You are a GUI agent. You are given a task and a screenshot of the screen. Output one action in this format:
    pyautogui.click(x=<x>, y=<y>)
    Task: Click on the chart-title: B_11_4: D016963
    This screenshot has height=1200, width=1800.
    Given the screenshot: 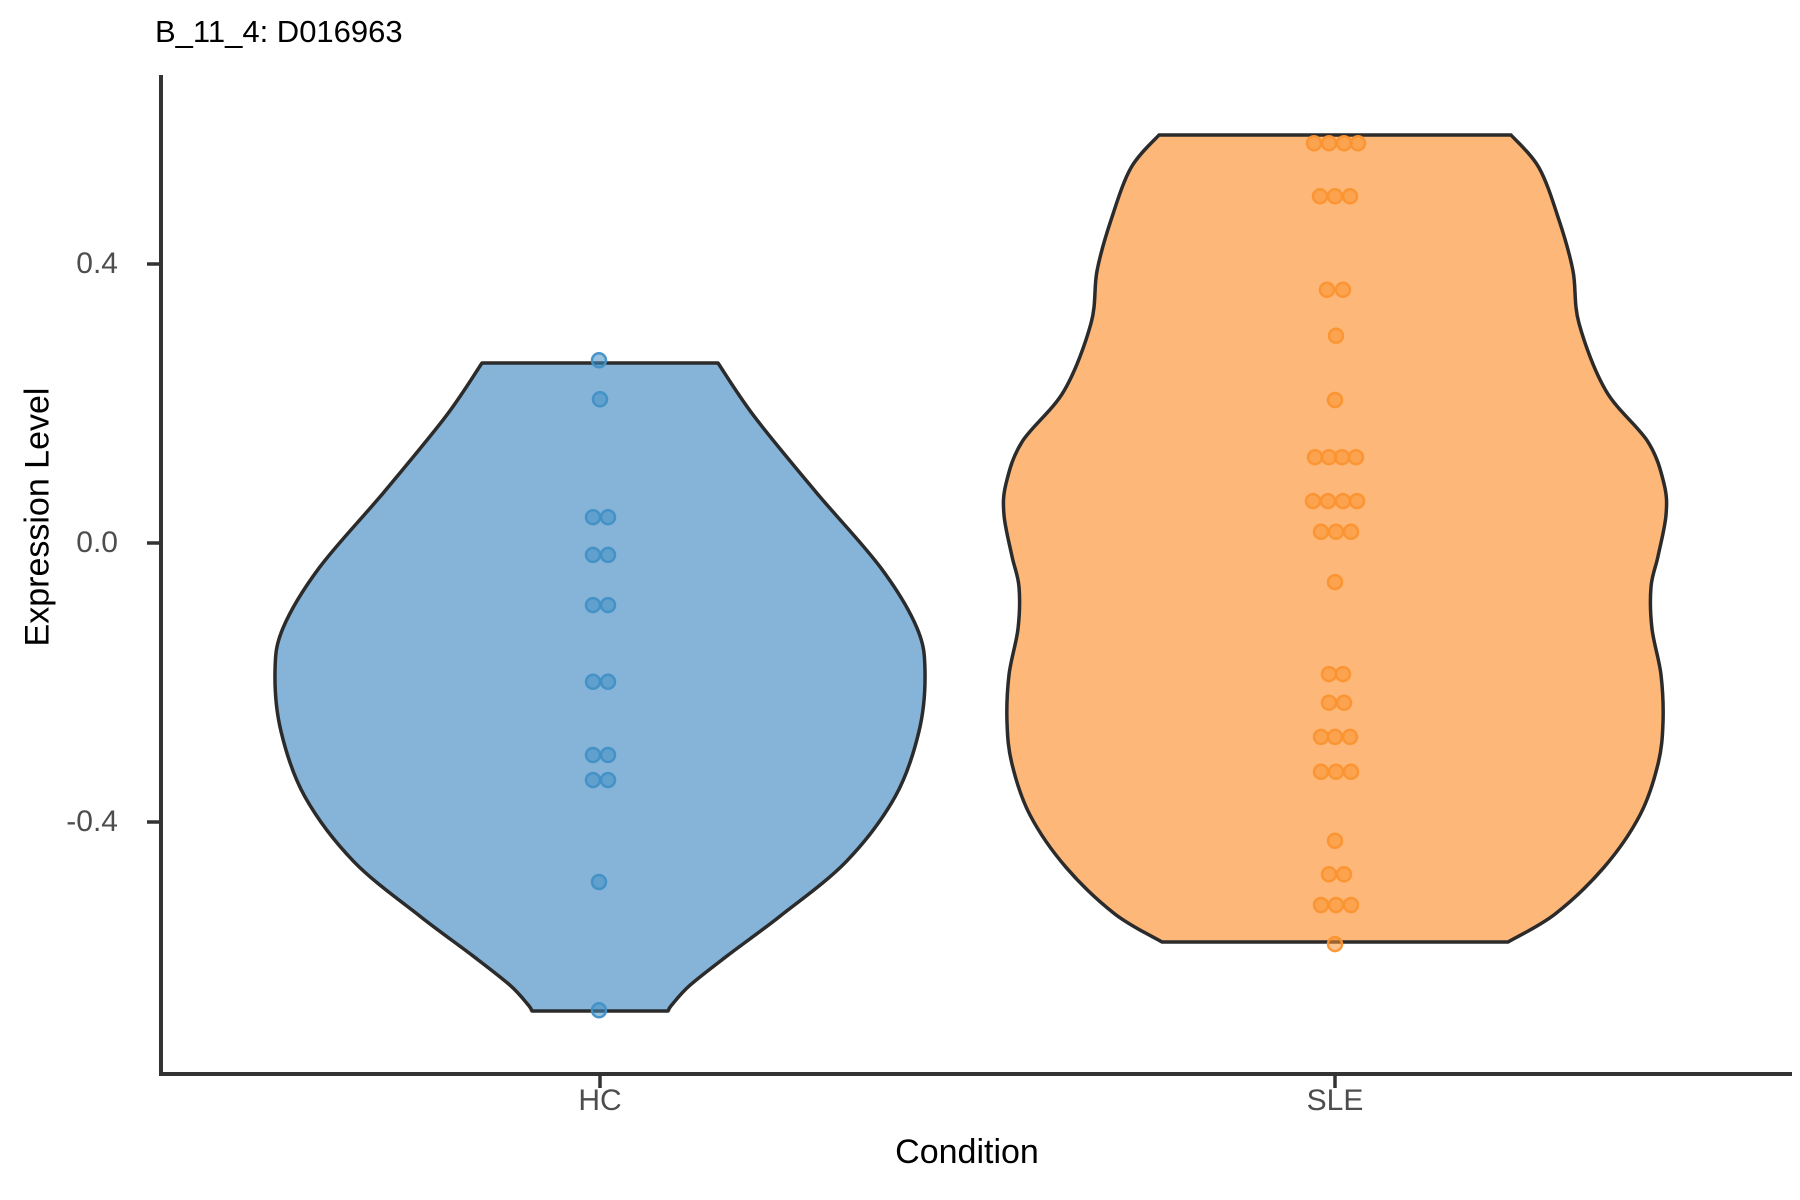 What is the action you would take?
    pyautogui.click(x=279, y=31)
    